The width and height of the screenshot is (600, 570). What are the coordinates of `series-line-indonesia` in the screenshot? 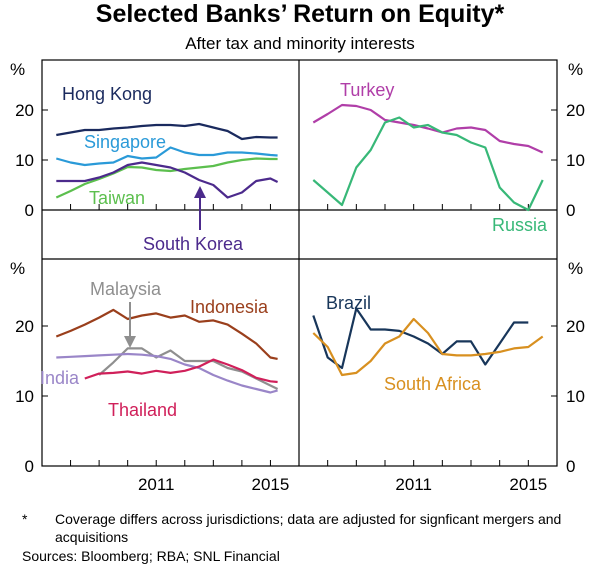 It's located at (166, 334).